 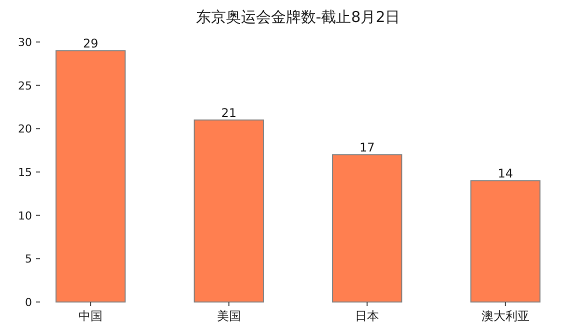 What do you see at coordinates (90, 43) in the screenshot?
I see `data-label: 29` at bounding box center [90, 43].